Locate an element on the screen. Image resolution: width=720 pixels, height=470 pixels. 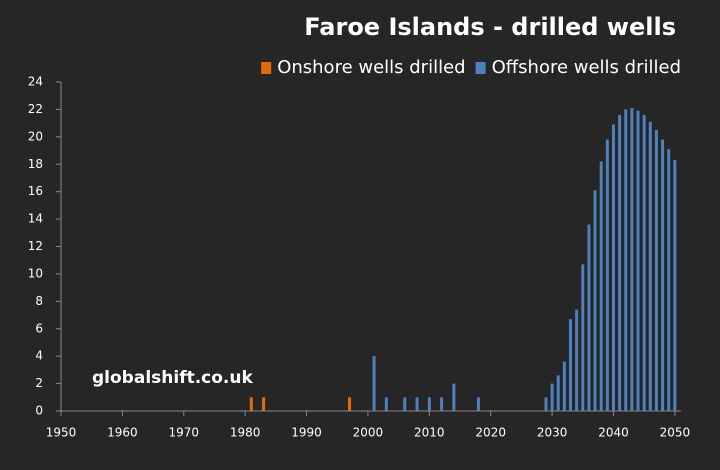
x-tick-label: 1990 is located at coordinates (306, 433).